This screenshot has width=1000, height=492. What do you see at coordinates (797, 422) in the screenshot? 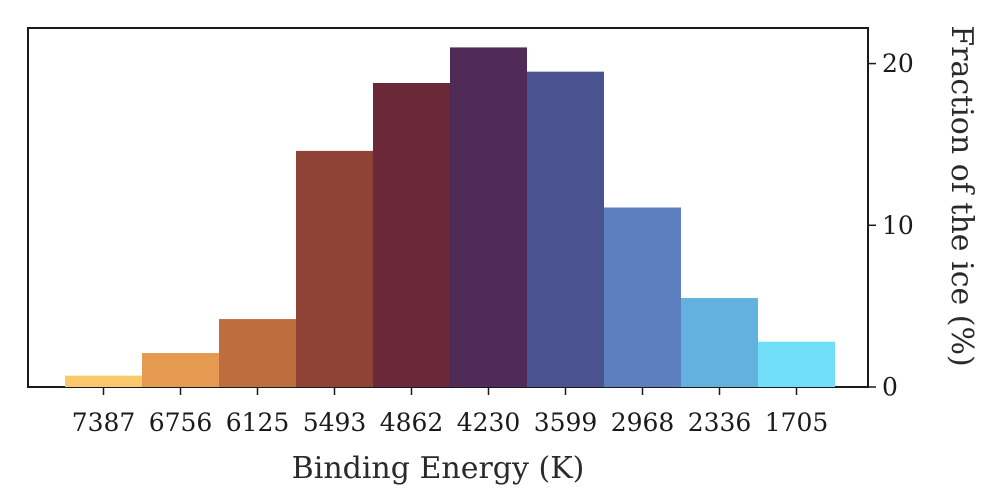
I see `x-tick-label: 1705` at bounding box center [797, 422].